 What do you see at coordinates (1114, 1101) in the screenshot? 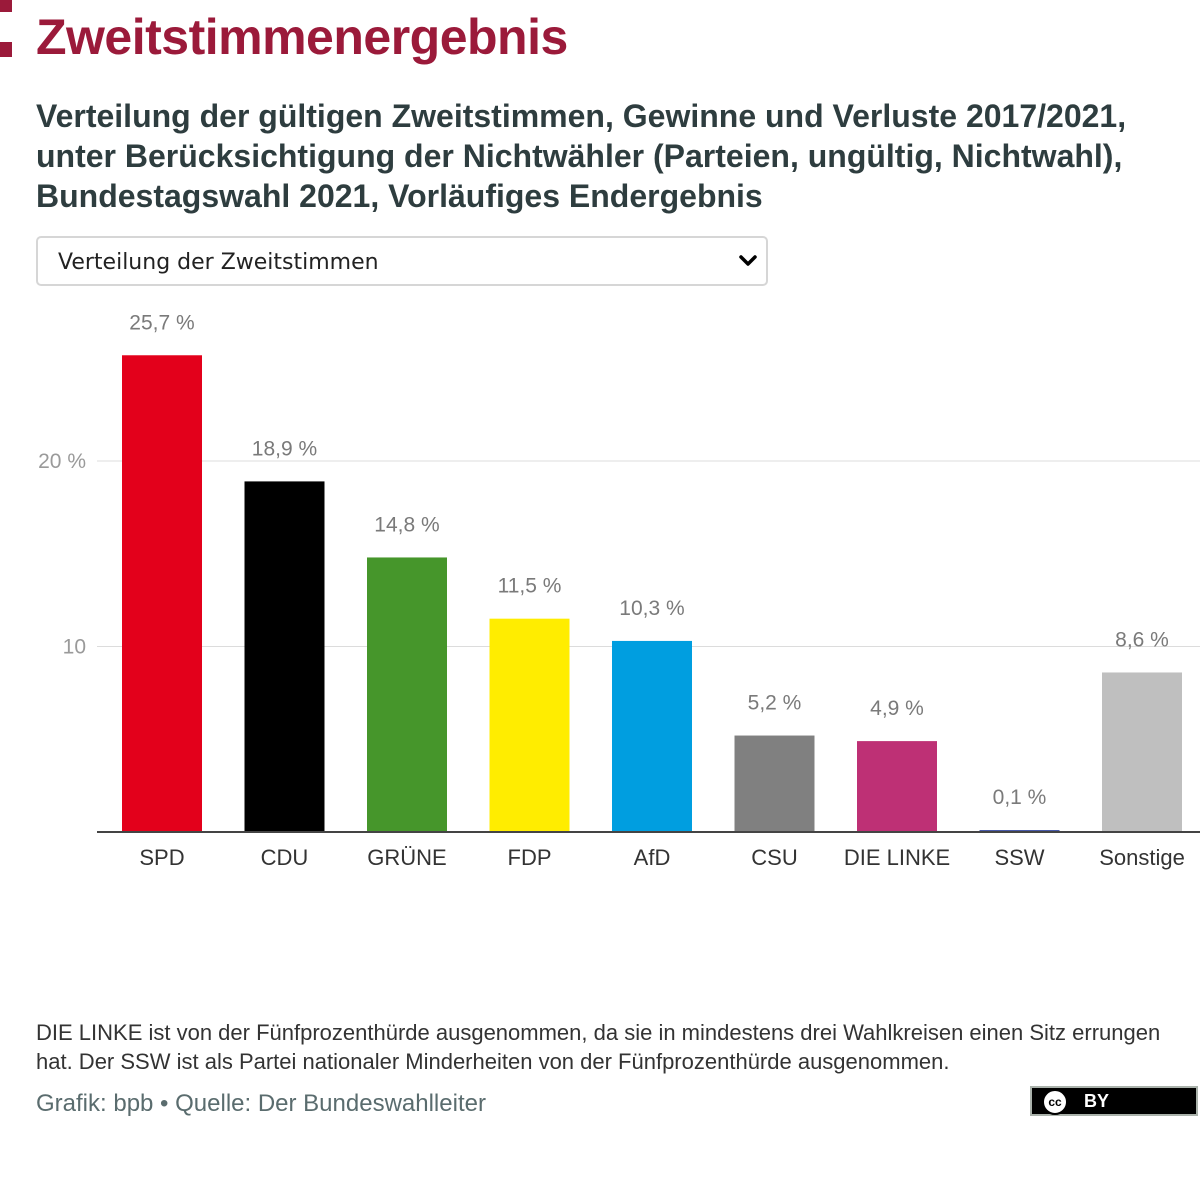
I see `cc-by-license-badge: cc BY` at bounding box center [1114, 1101].